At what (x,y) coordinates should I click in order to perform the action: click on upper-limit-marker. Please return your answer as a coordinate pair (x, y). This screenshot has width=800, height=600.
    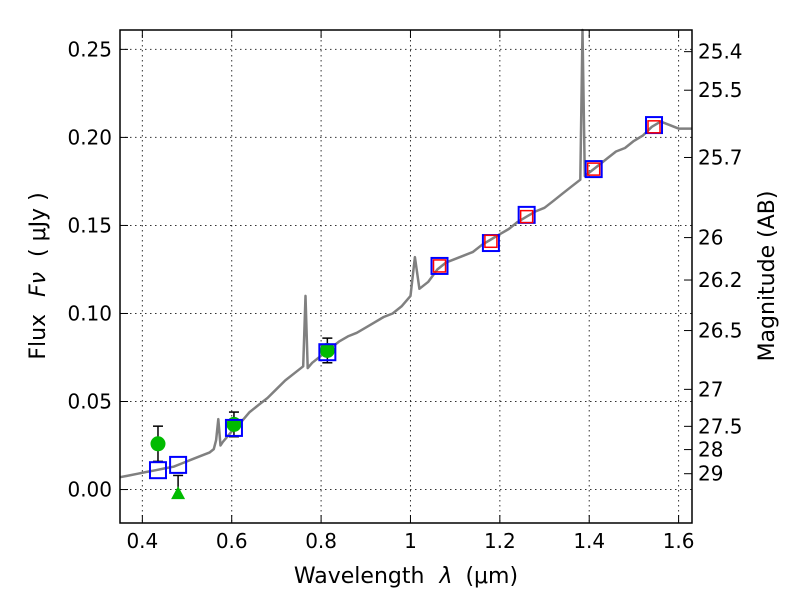
    Looking at the image, I should click on (178, 493).